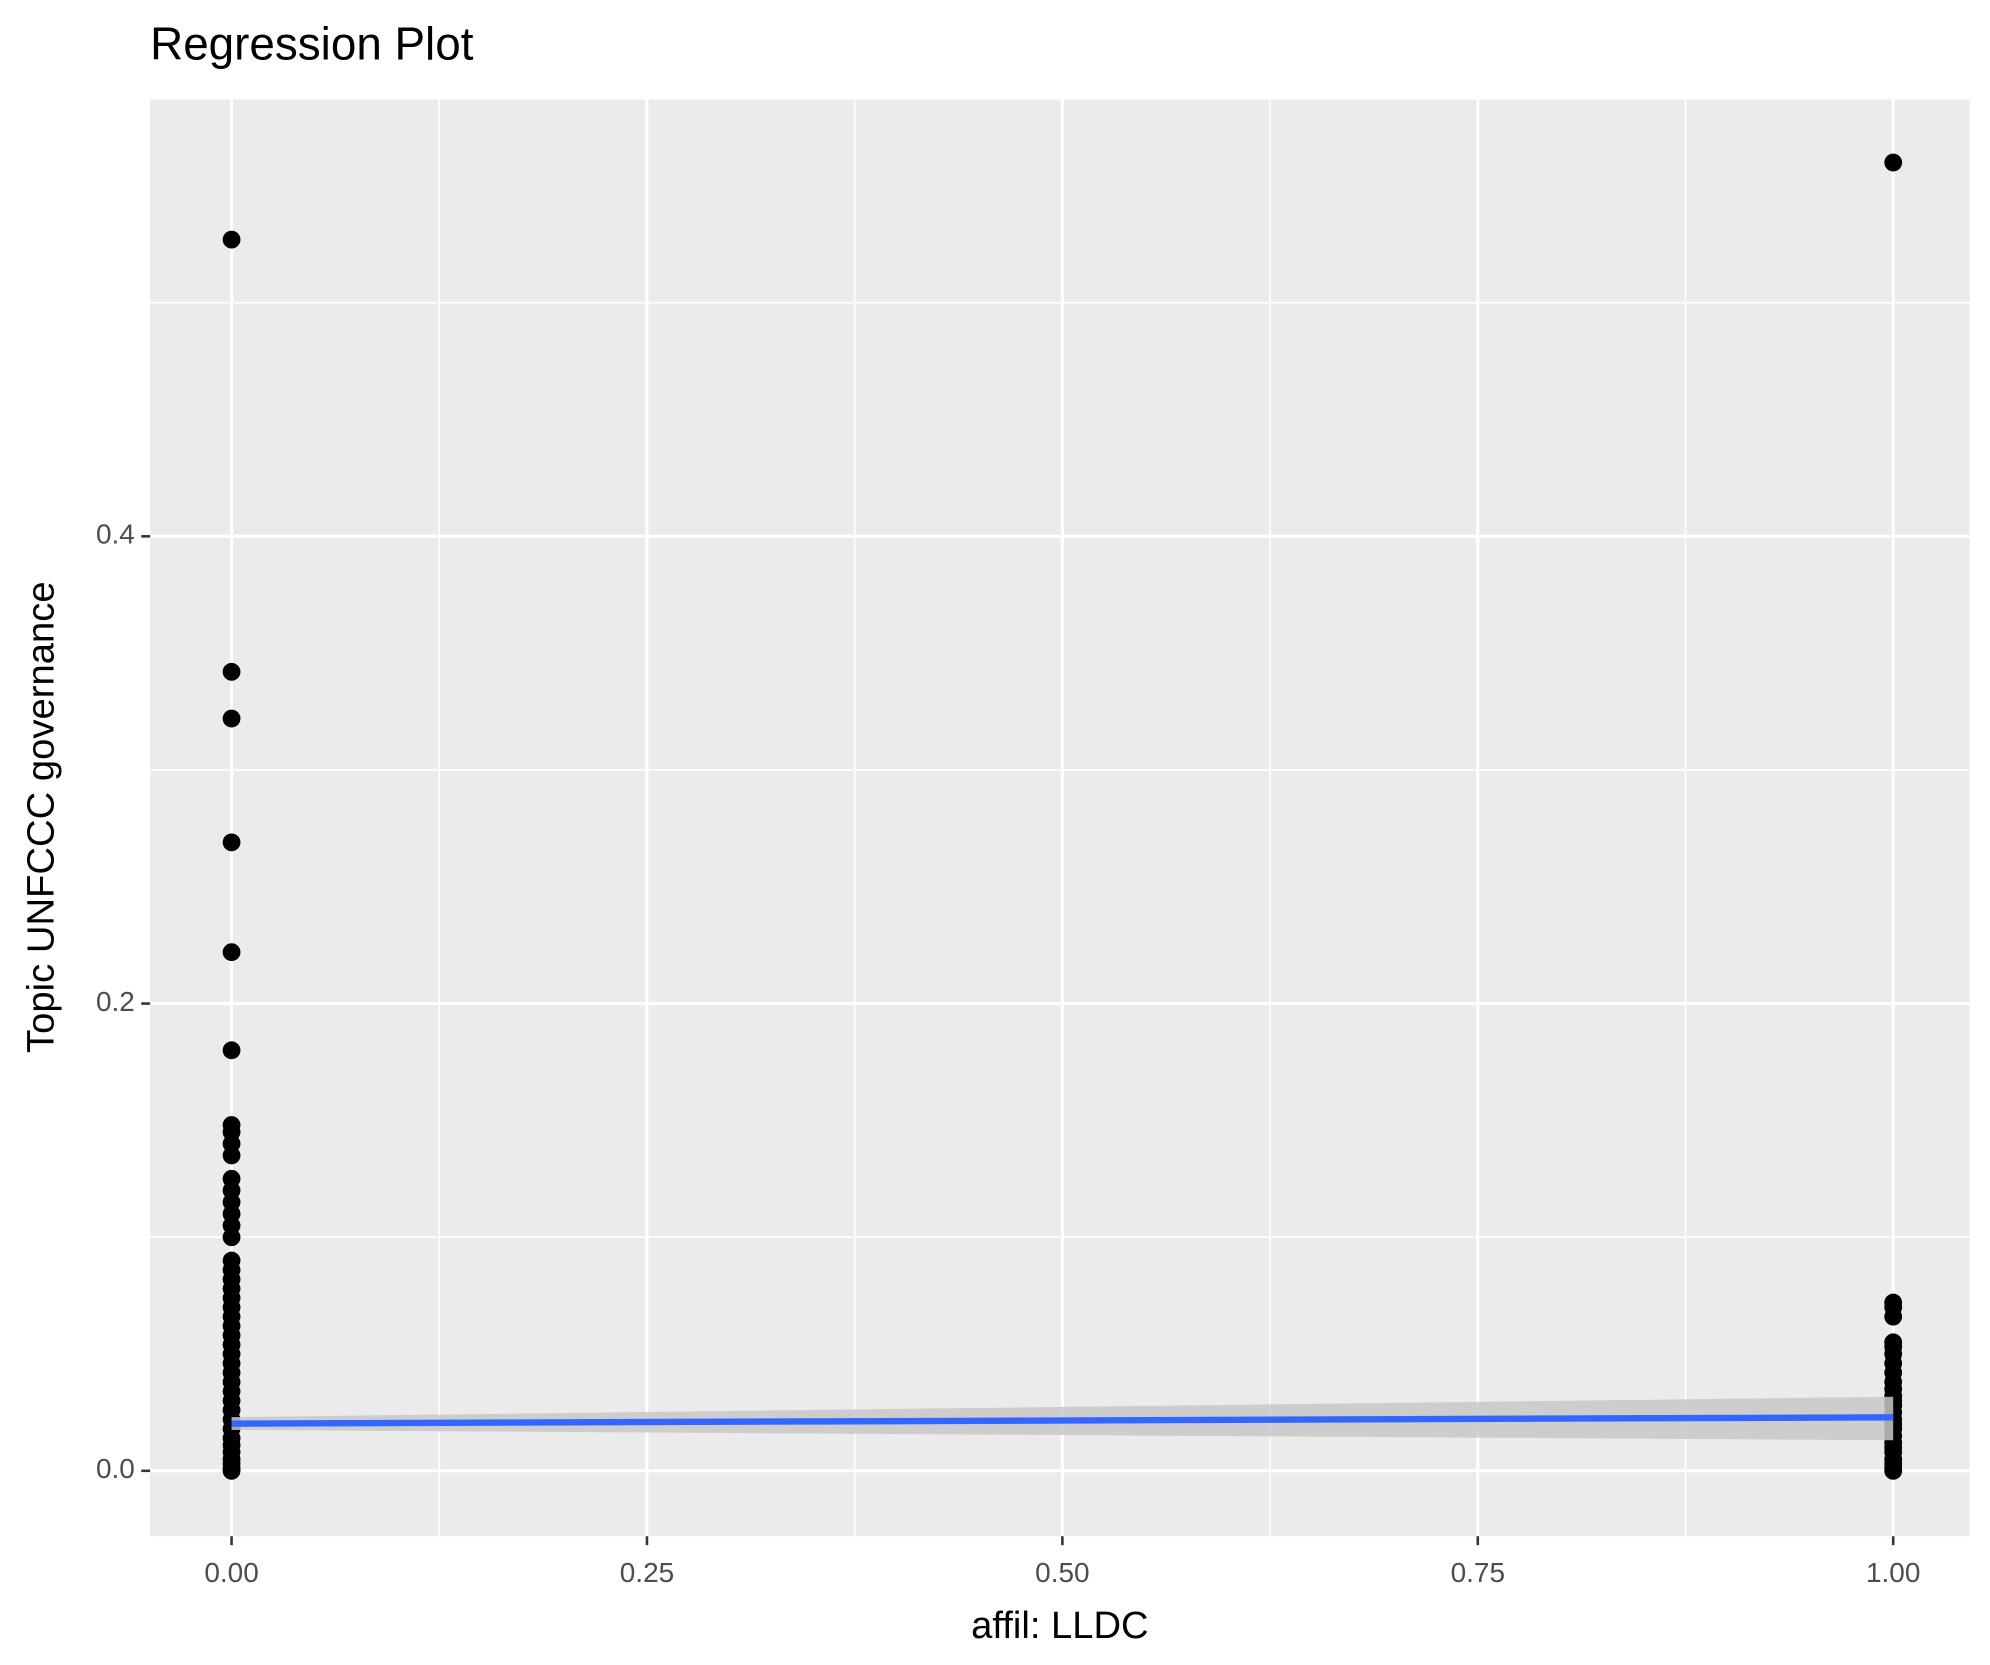 The width and height of the screenshot is (1990, 1665). I want to click on x-tick-label: 0.75, so click(1478, 1572).